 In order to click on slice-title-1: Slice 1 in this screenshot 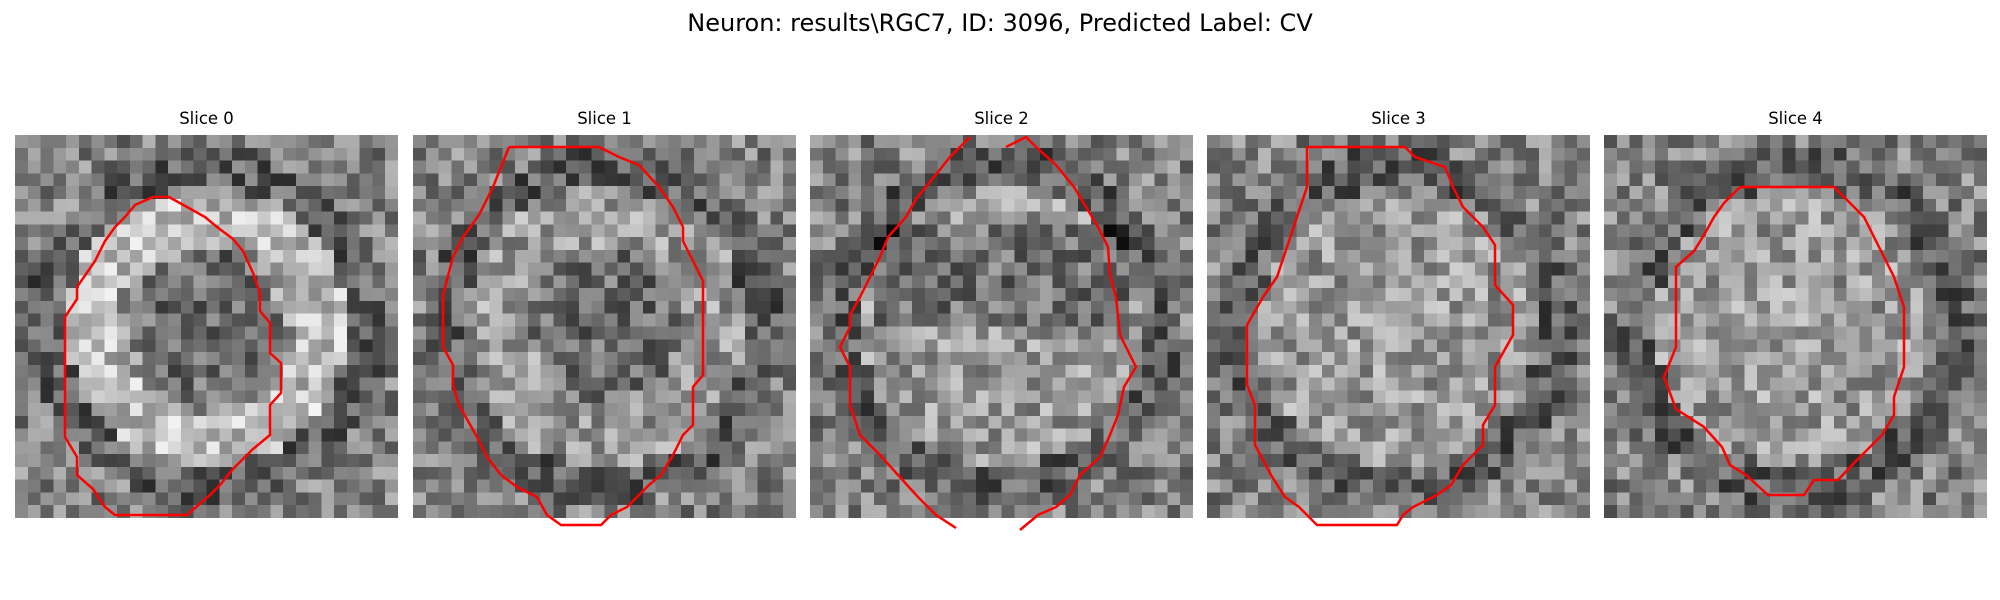, I will do `click(604, 118)`.